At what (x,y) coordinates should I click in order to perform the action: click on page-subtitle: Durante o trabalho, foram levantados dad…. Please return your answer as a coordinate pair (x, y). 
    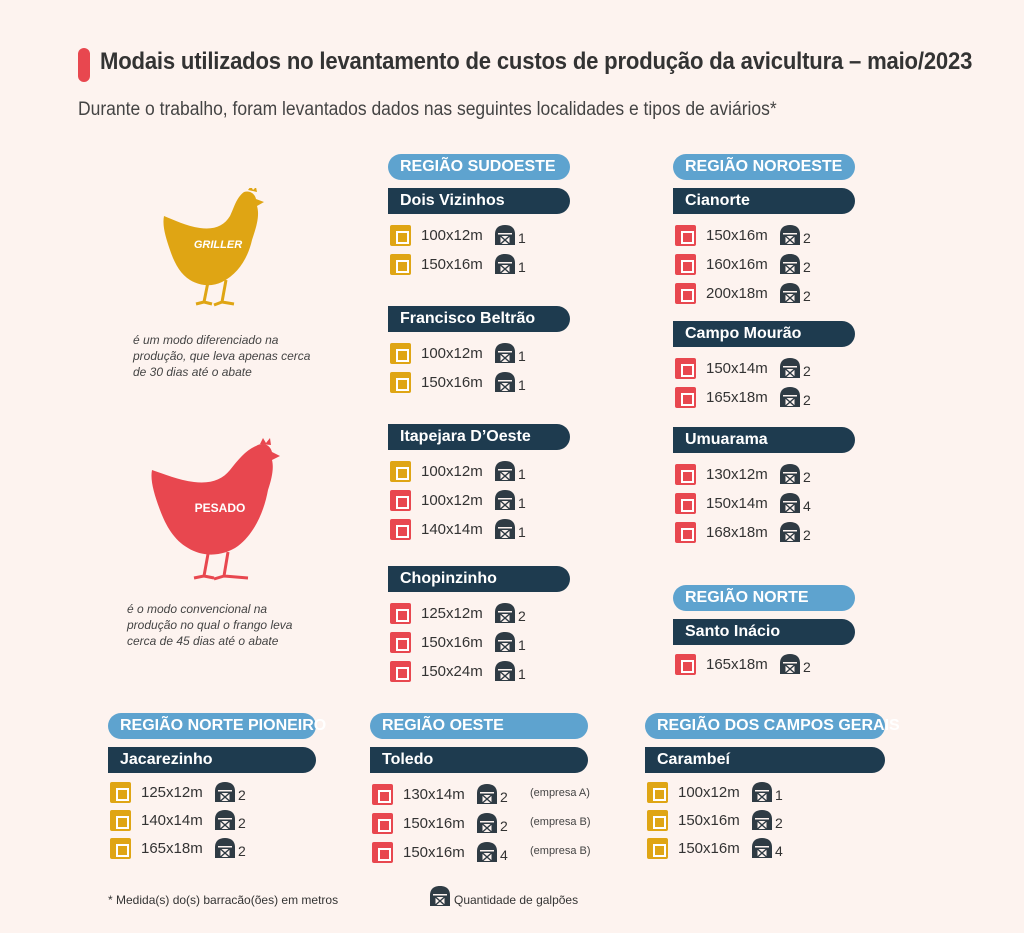
    Looking at the image, I should click on (427, 109).